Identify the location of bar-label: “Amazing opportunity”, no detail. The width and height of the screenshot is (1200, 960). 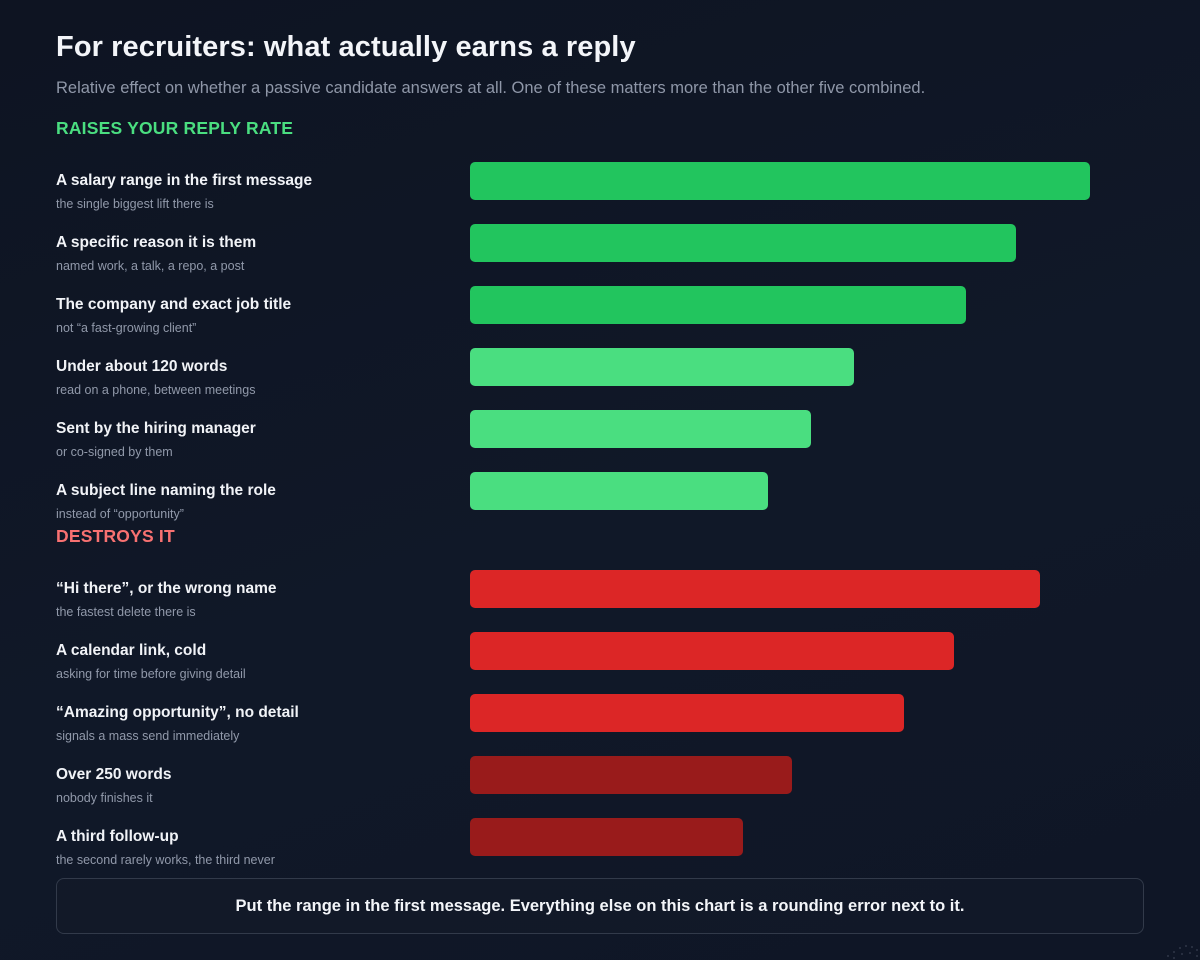
(177, 712).